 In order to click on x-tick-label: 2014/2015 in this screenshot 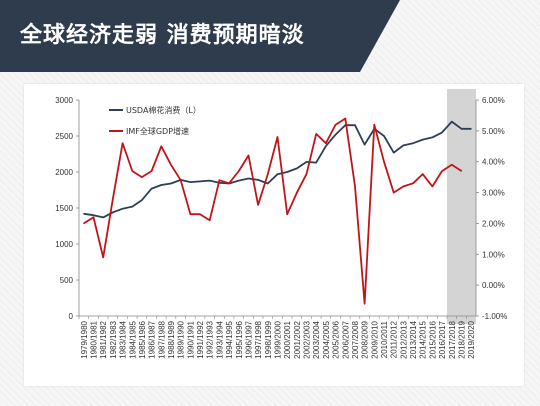, I will do `click(423, 339)`.